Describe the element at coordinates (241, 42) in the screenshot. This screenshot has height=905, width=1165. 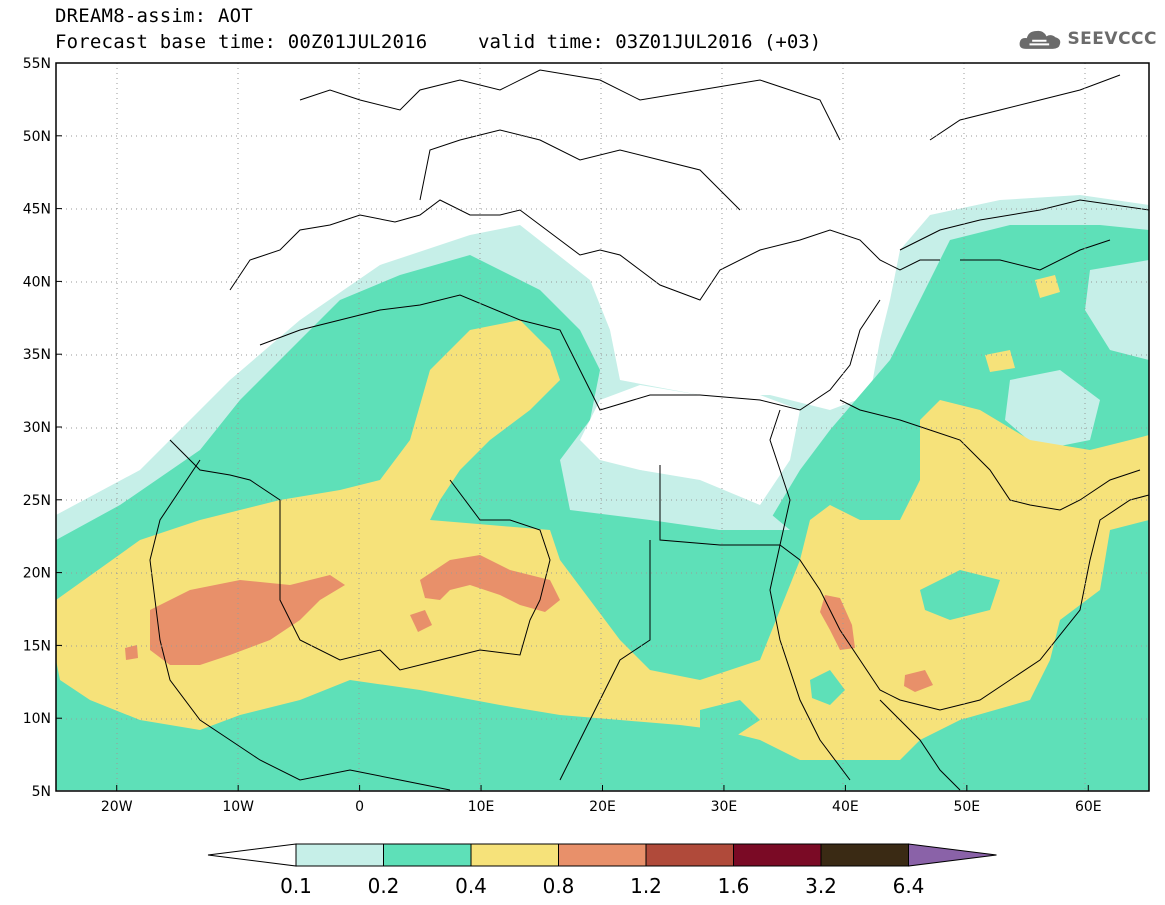
I see `forecast-base-time: Forecast base time: 00Z01JUL2016` at that location.